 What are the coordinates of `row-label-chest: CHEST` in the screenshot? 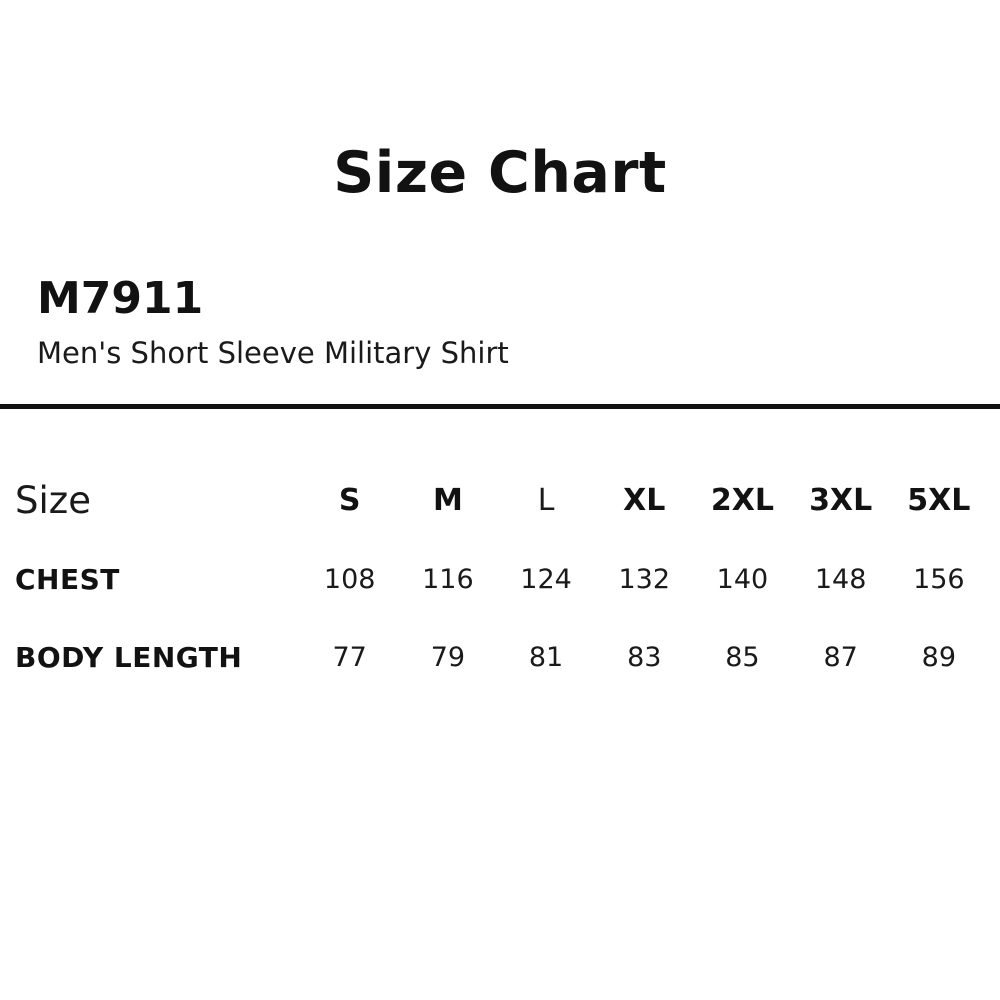 It's located at (67, 579).